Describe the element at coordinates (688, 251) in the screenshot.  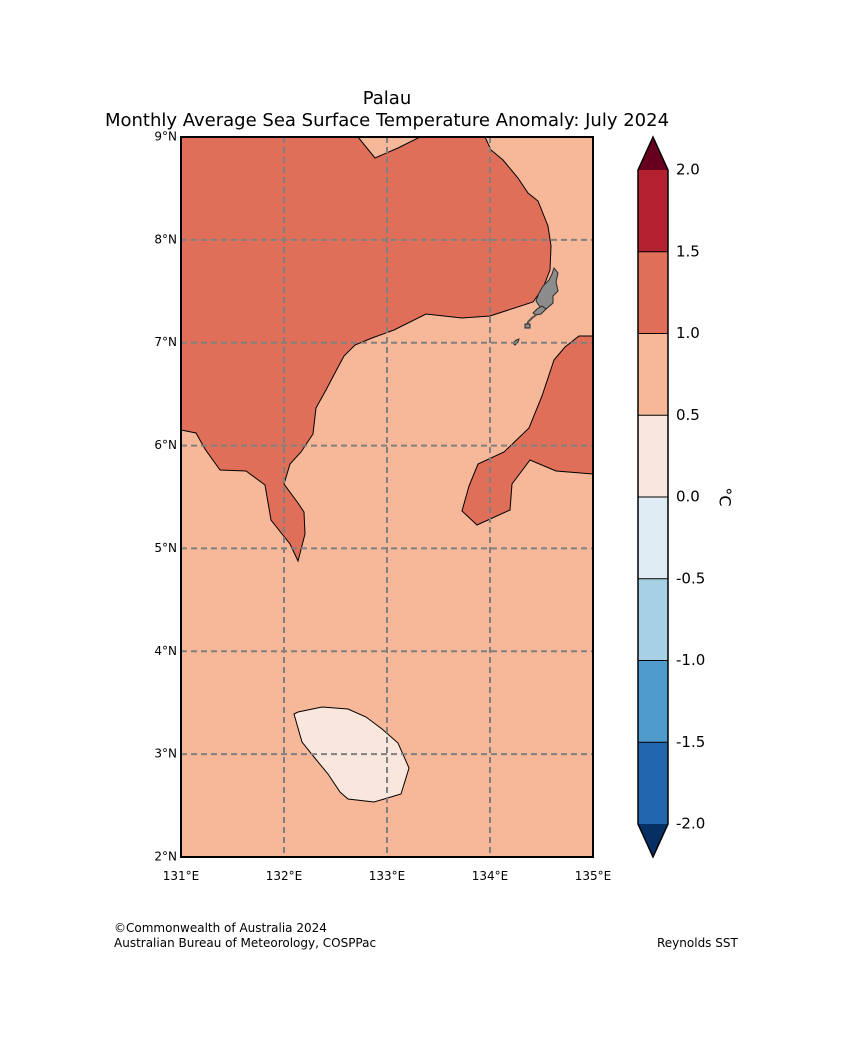
I see `colorbar-tick-label: 1.5` at that location.